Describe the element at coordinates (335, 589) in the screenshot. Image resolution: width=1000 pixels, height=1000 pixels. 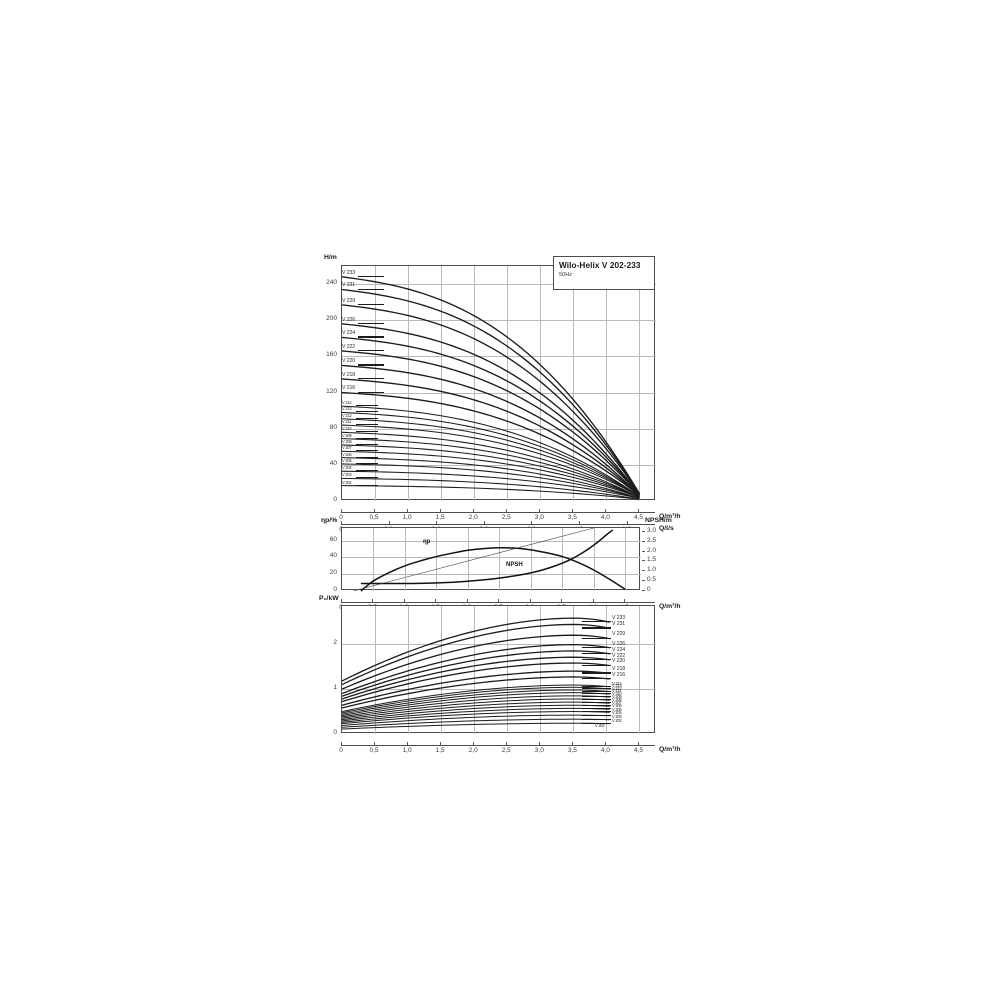
I see `eff-ytick: 0` at that location.